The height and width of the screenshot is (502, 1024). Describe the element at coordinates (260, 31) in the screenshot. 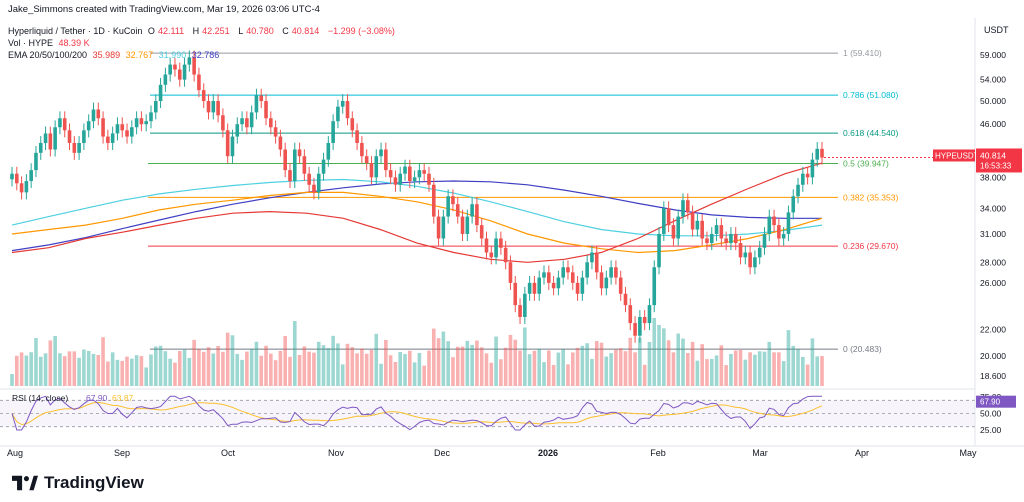

I see `low-value: 40.780` at that location.